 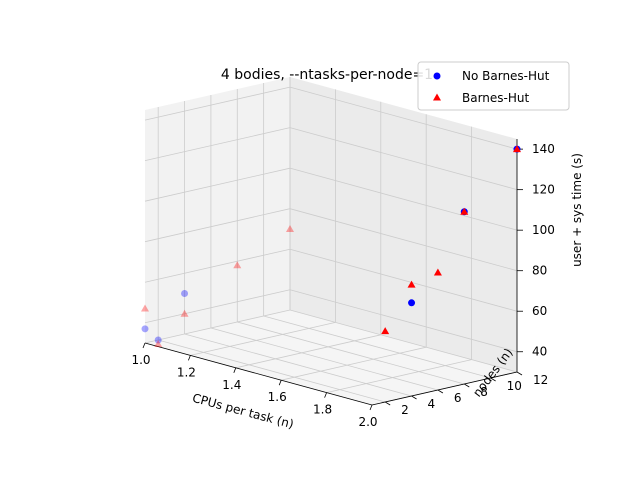 I want to click on legend-marker-barnes-hut, so click(x=437, y=97).